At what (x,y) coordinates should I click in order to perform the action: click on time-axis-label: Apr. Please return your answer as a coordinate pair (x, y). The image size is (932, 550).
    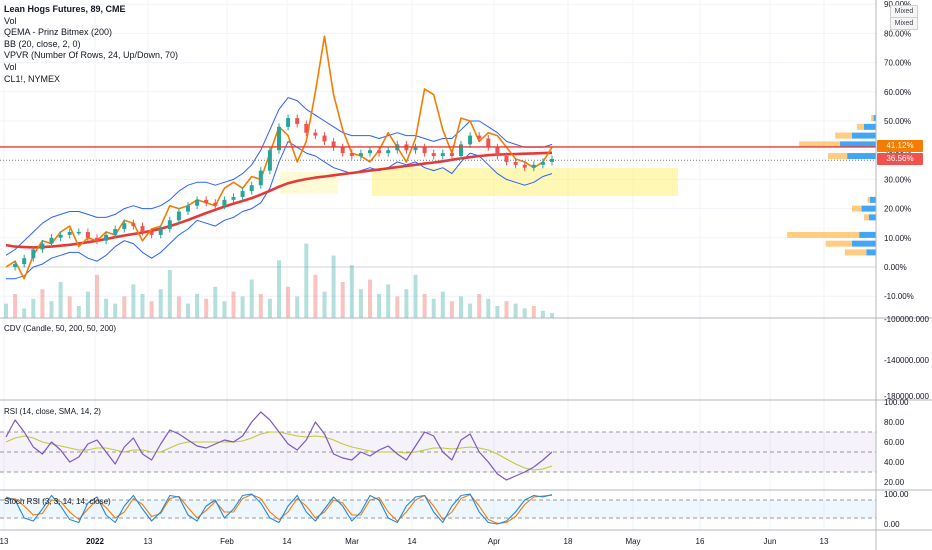
    Looking at the image, I should click on (494, 541).